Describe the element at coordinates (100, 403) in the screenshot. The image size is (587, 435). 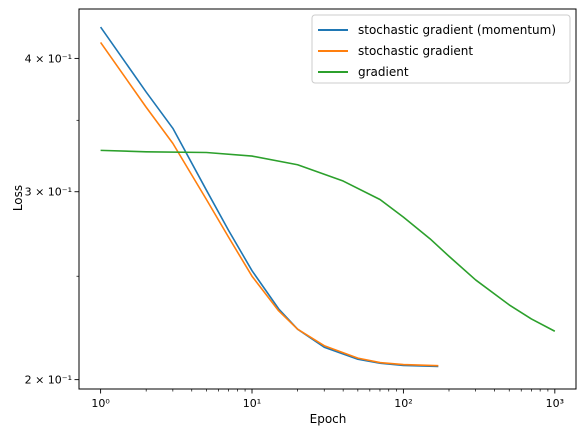
I see `x-tick-label: 10⁰` at that location.